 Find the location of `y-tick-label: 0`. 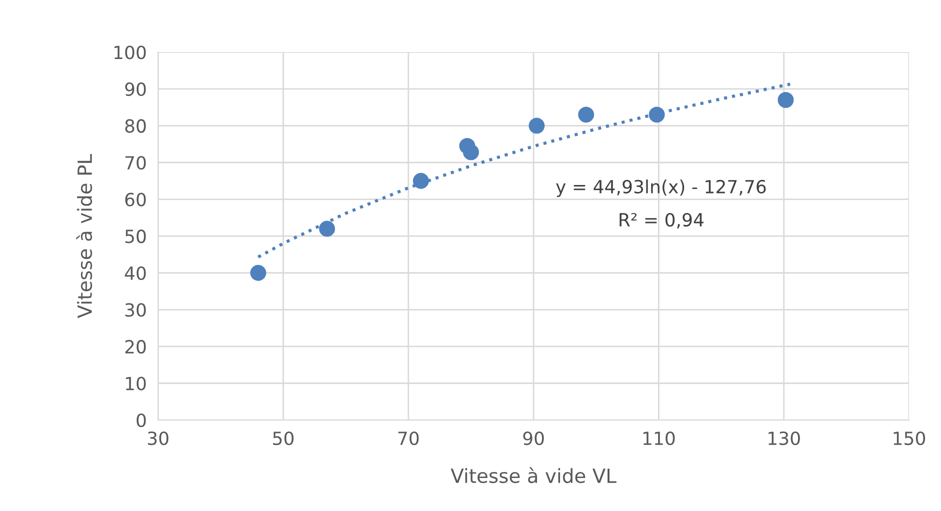

y-tick-label: 0 is located at coordinates (141, 421).